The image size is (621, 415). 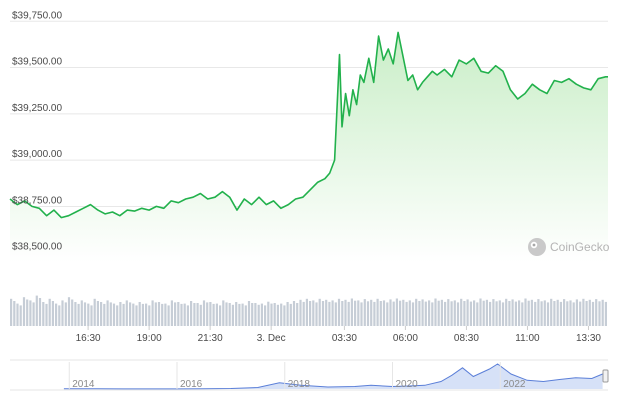 What do you see at coordinates (605, 376) in the screenshot?
I see `navigator-handle-right` at bounding box center [605, 376].